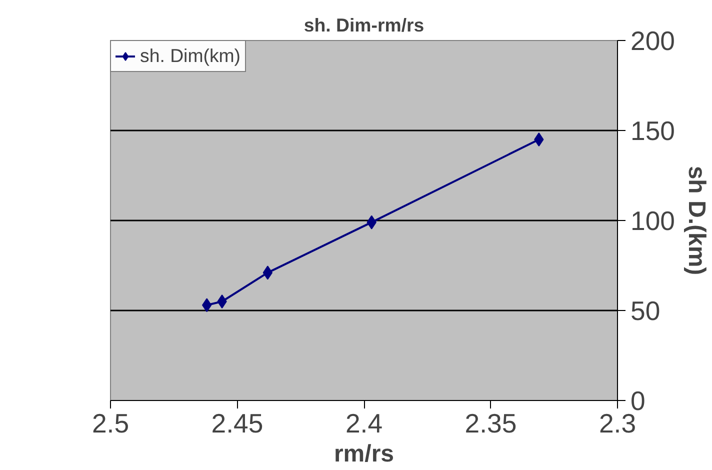 This screenshot has height=470, width=712. I want to click on x-axis-title: rm/rs, so click(364, 454).